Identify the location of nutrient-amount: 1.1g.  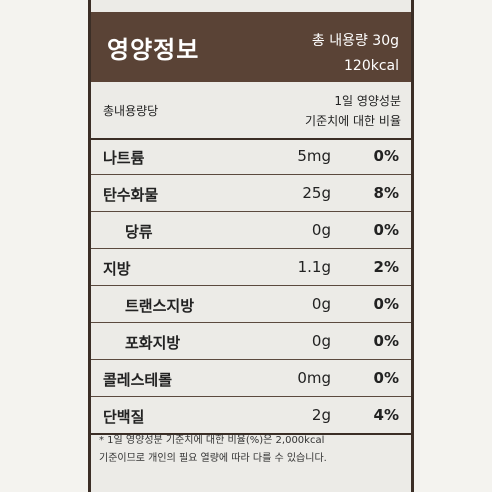
(314, 267).